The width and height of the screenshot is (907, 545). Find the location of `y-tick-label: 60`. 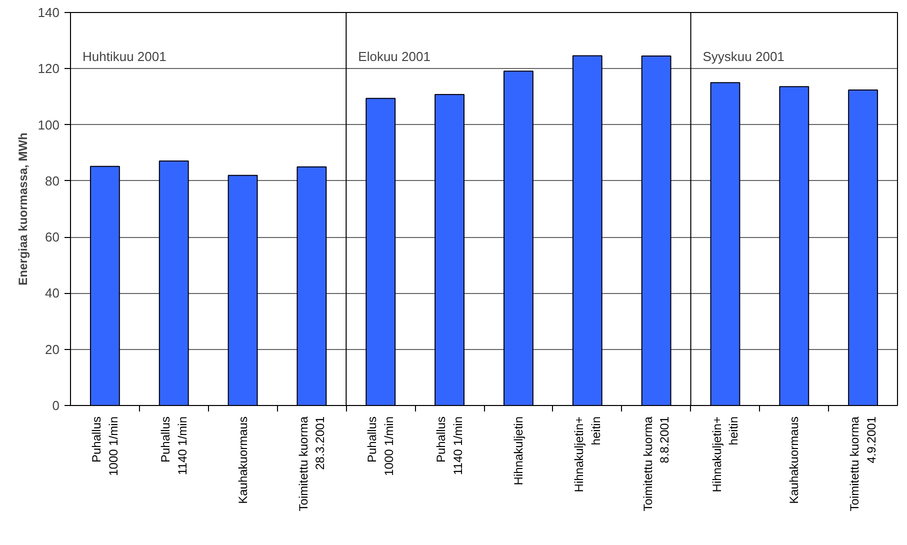

y-tick-label: 60 is located at coordinates (52, 237).